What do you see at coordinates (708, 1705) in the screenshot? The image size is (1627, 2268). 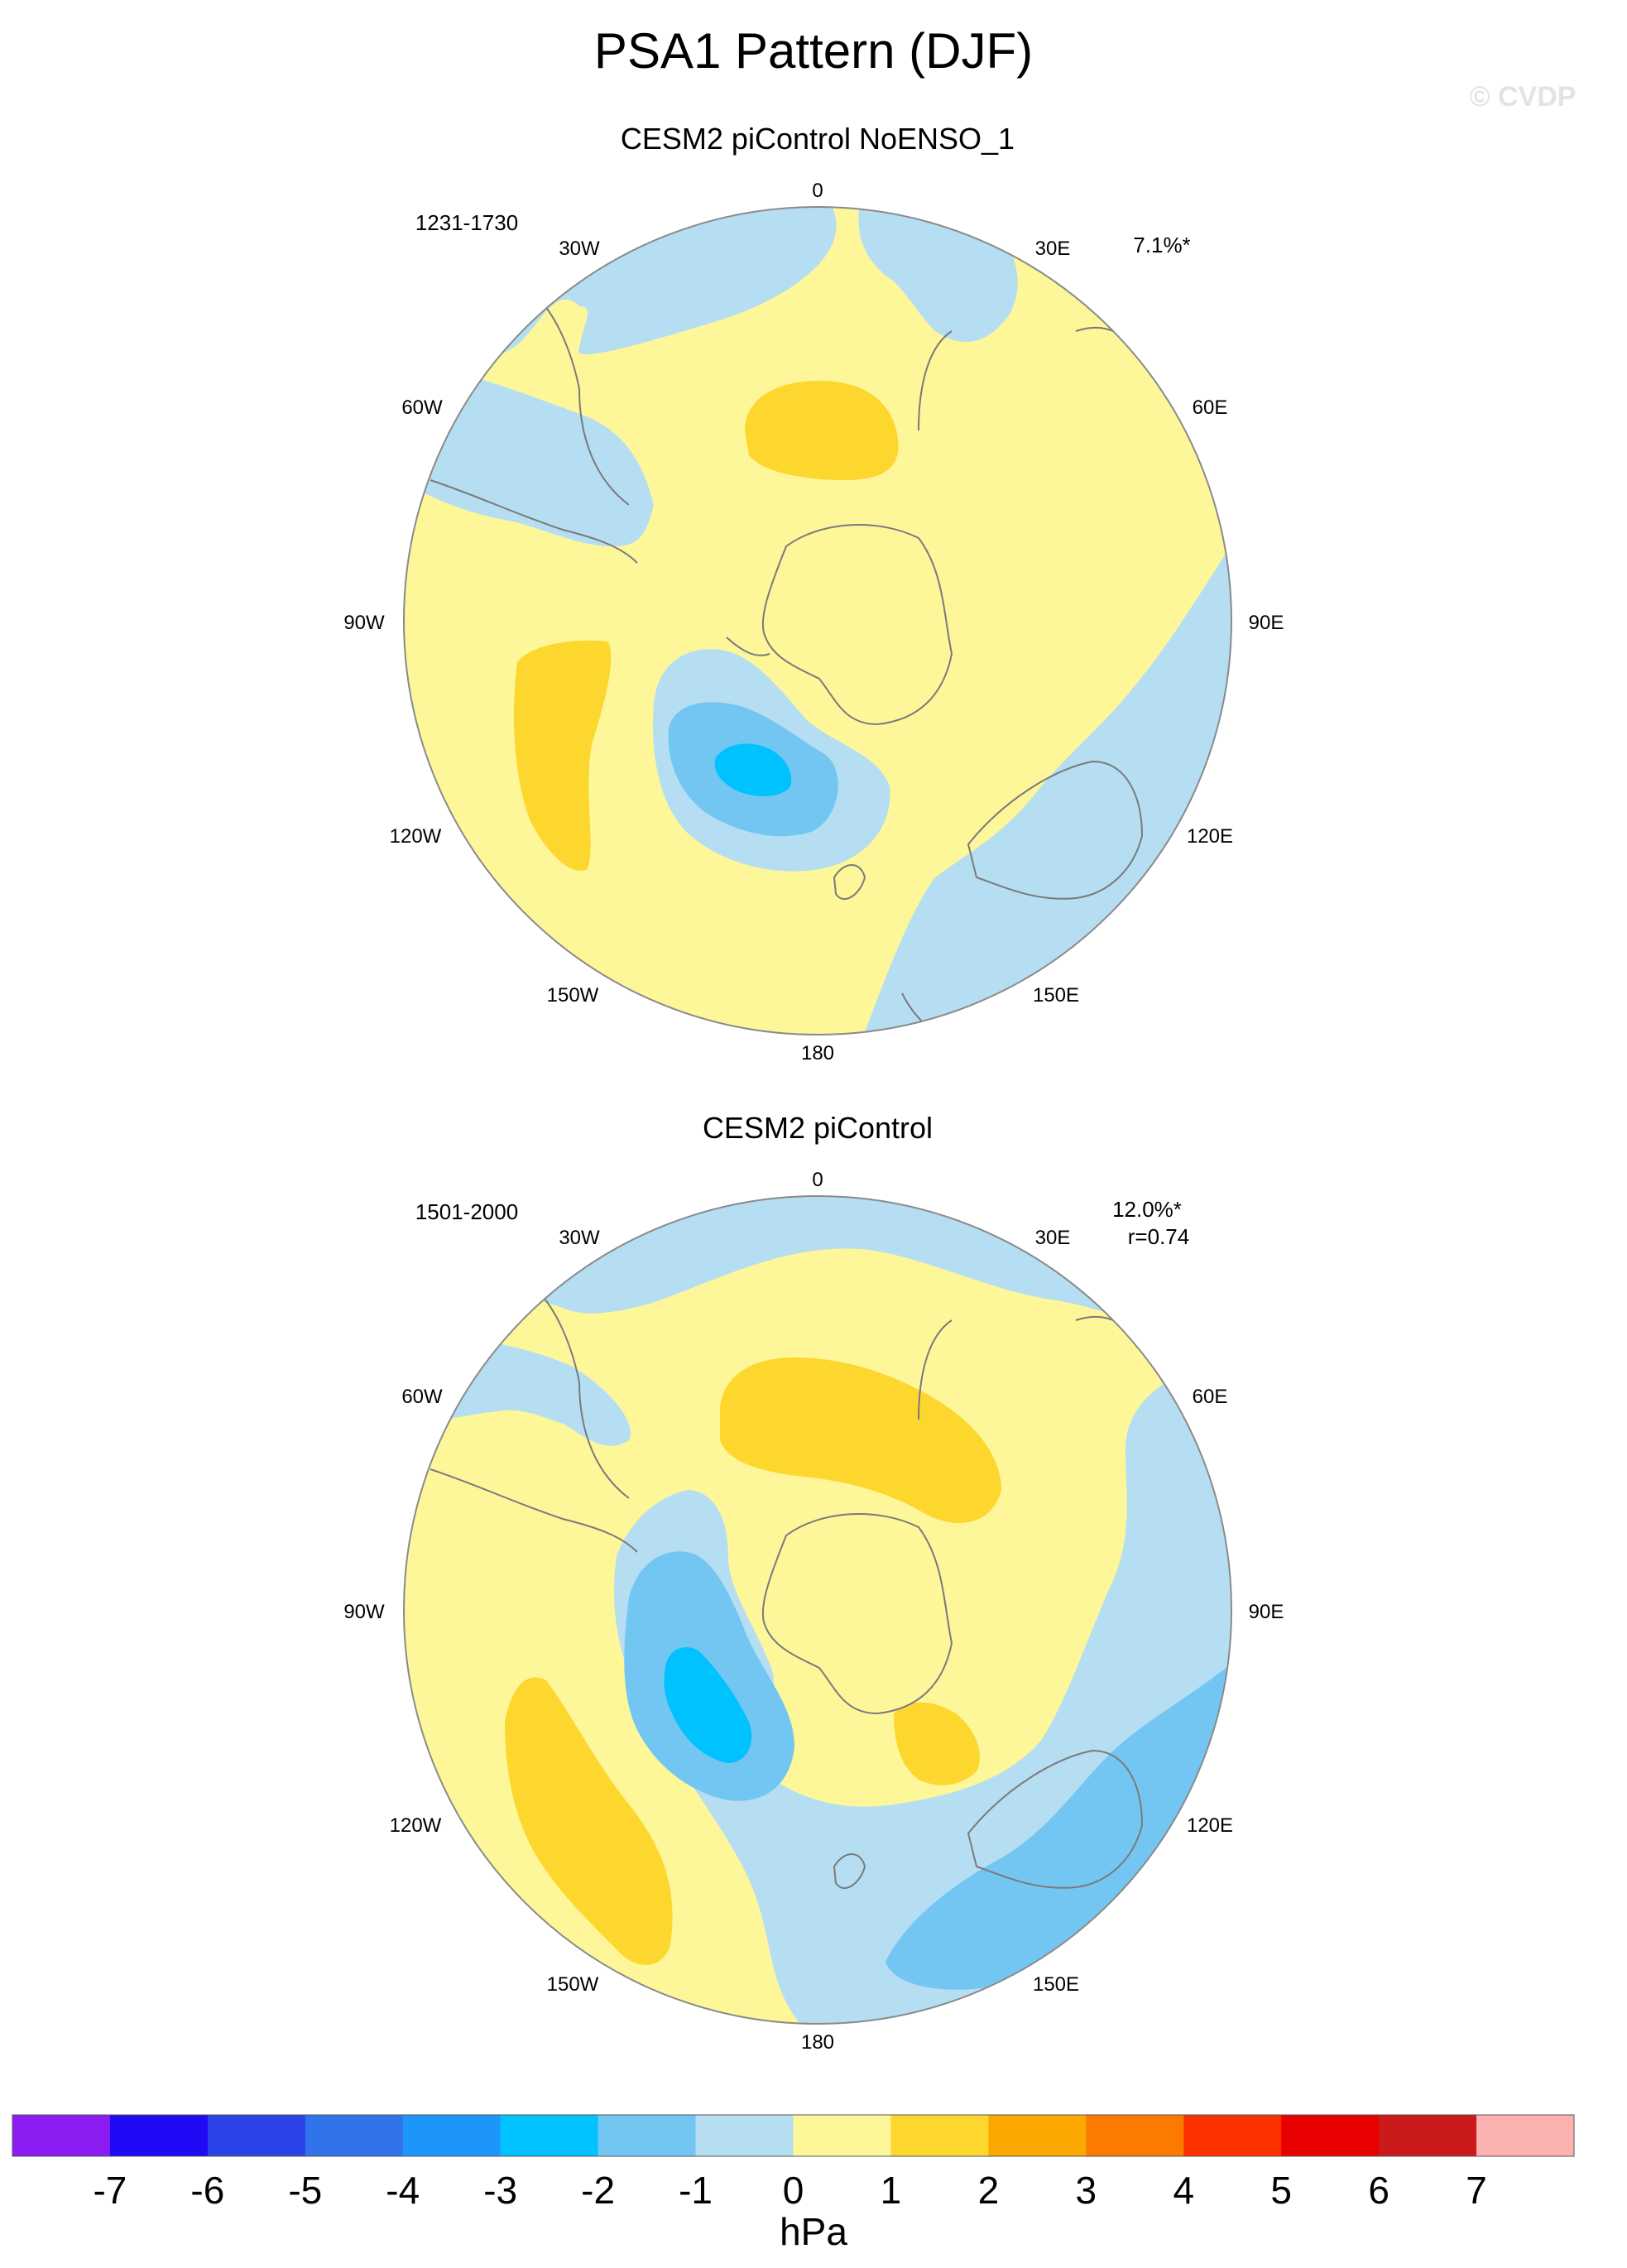 I see `panel-2-negative-center-core` at bounding box center [708, 1705].